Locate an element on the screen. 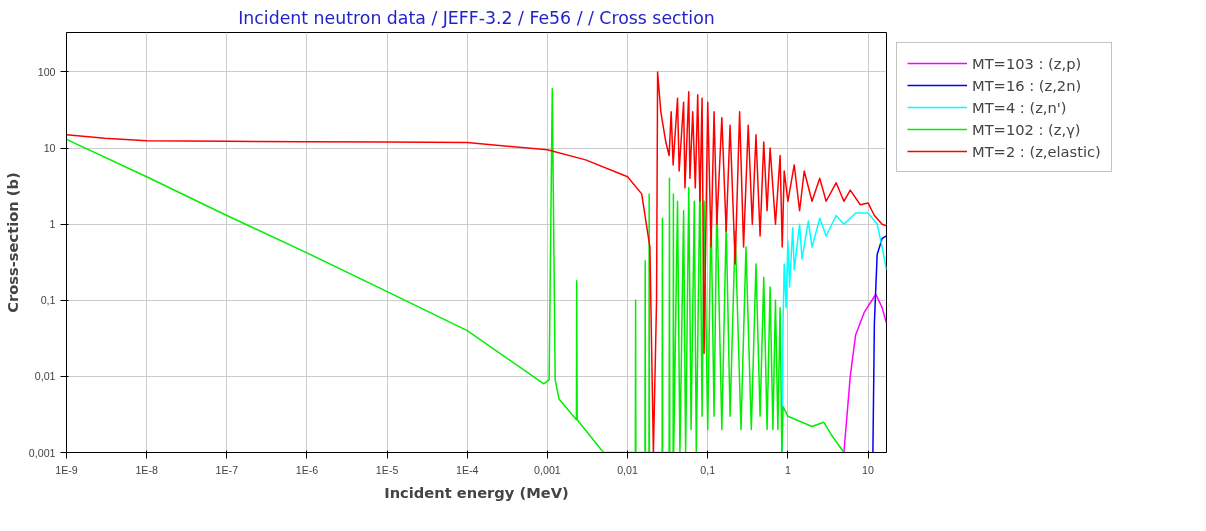 This screenshot has height=531, width=1206. x-tick-label: 1E-7 is located at coordinates (227, 469).